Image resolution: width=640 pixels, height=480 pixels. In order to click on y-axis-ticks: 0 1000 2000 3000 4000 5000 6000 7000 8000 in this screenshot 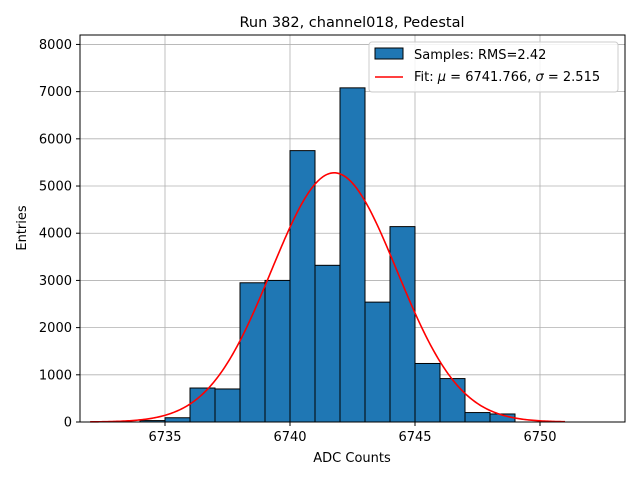, I will do `click(59, 234)`.